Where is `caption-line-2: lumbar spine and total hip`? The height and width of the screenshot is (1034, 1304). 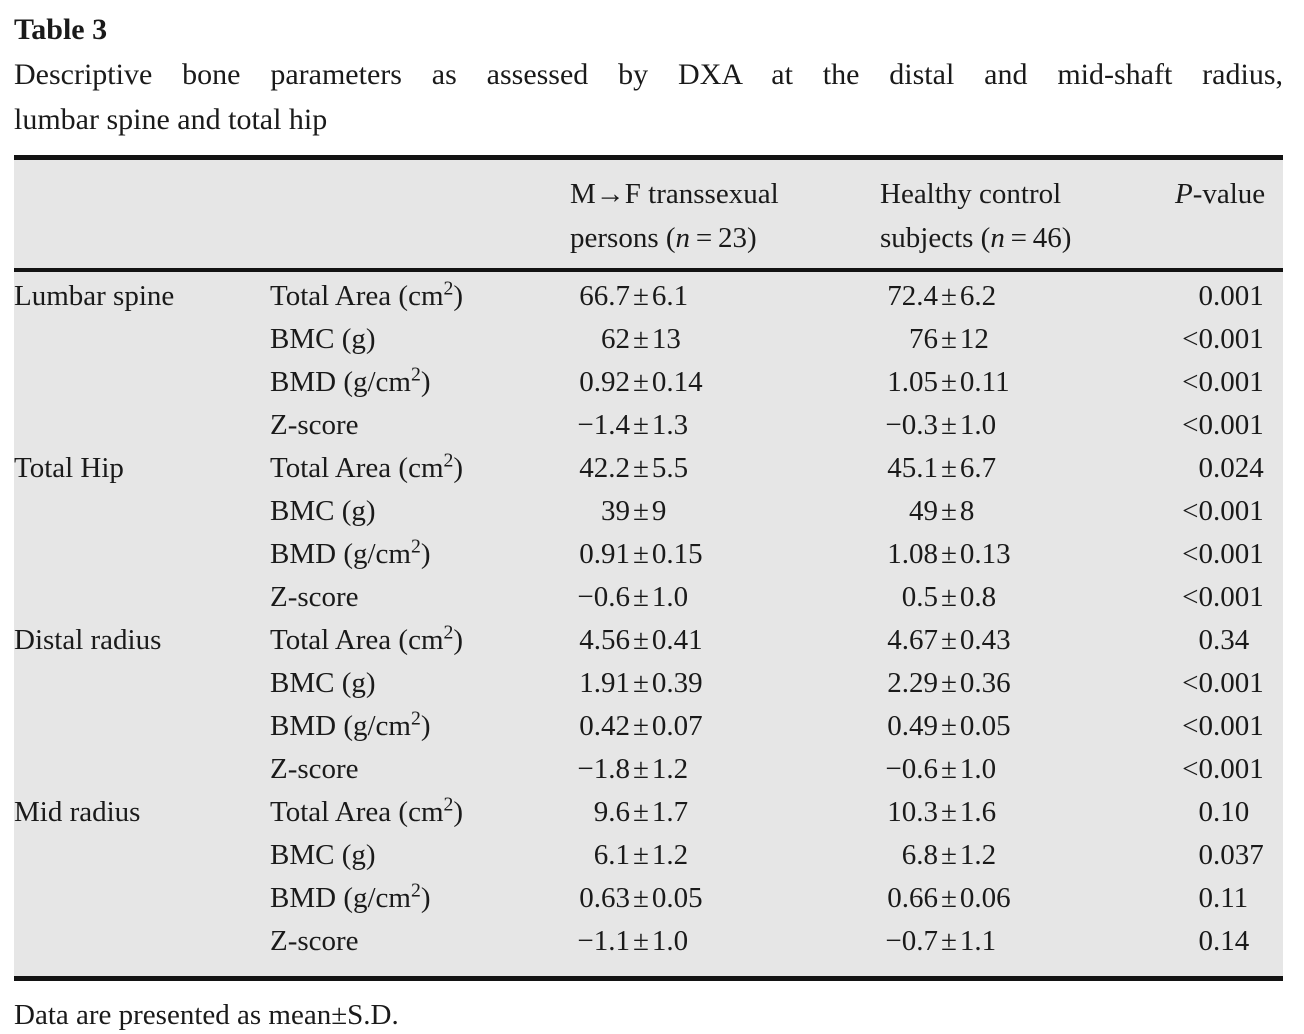
caption-line-2: lumbar spine and total hip is located at coordinates (171, 119).